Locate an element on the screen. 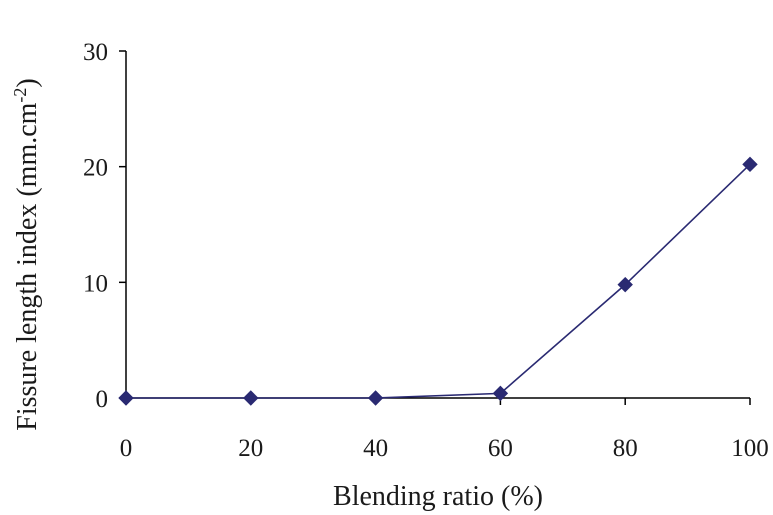 This screenshot has height=515, width=773. y-tick-label: 10 is located at coordinates (95, 283).